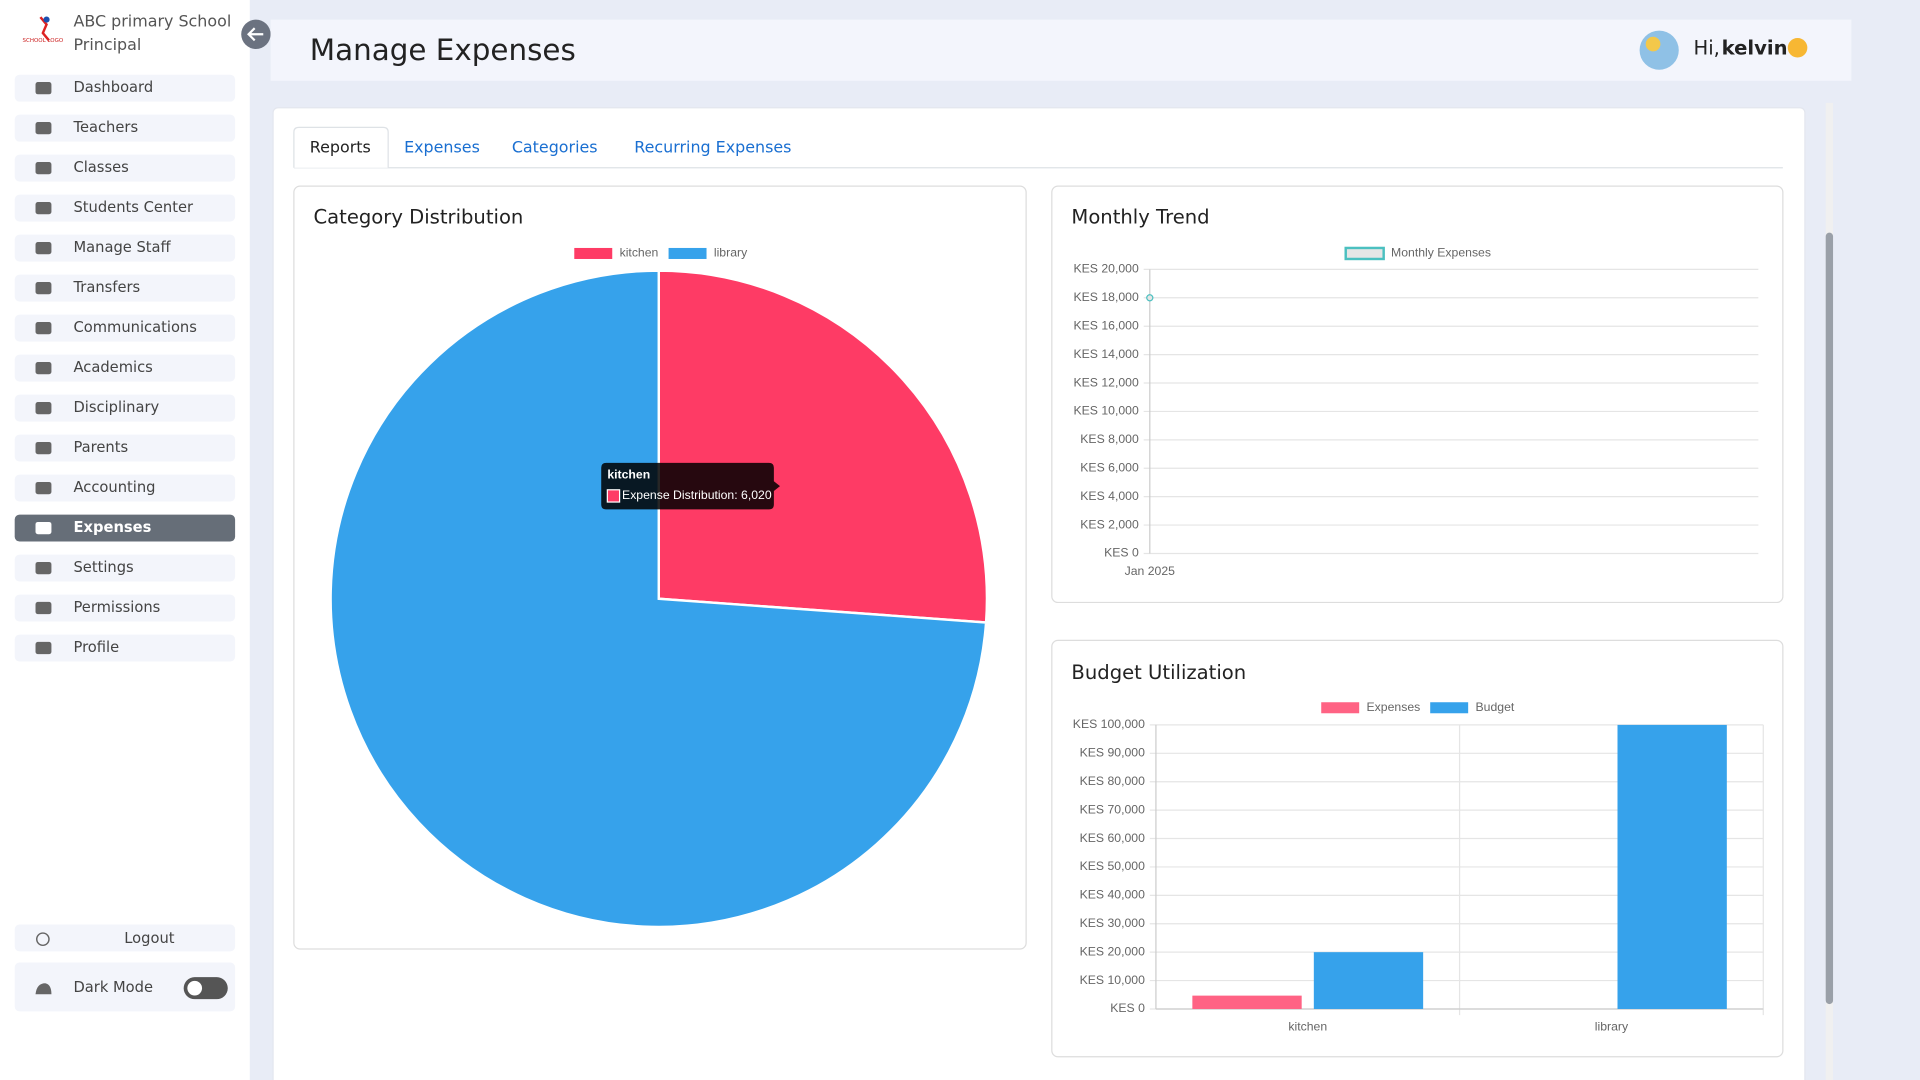 The width and height of the screenshot is (1920, 1080). I want to click on logout-label: Logout, so click(149, 938).